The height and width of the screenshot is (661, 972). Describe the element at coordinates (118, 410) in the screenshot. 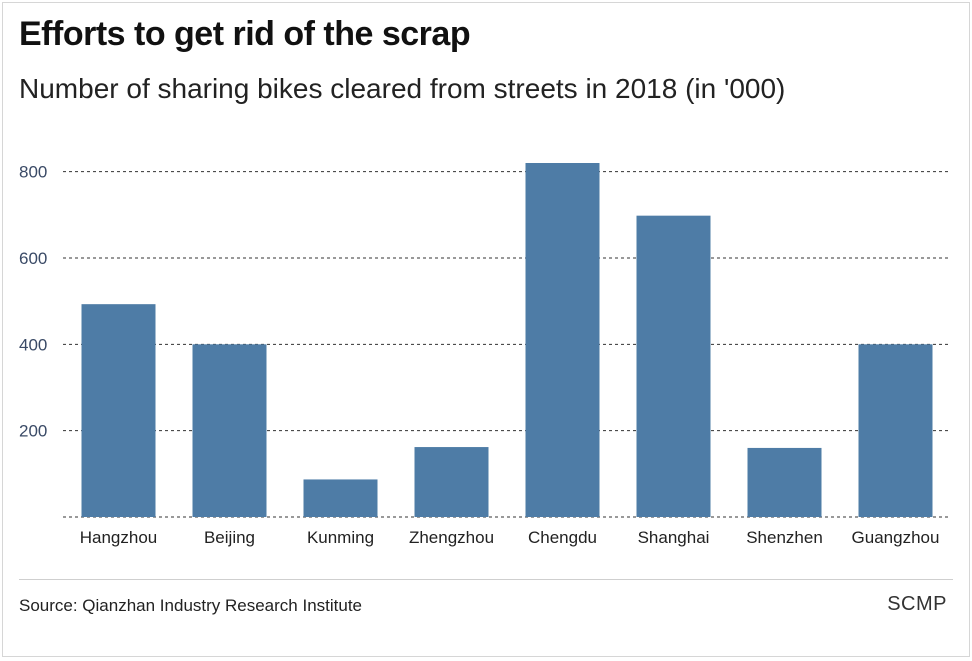

I see `bar-hangzhou` at that location.